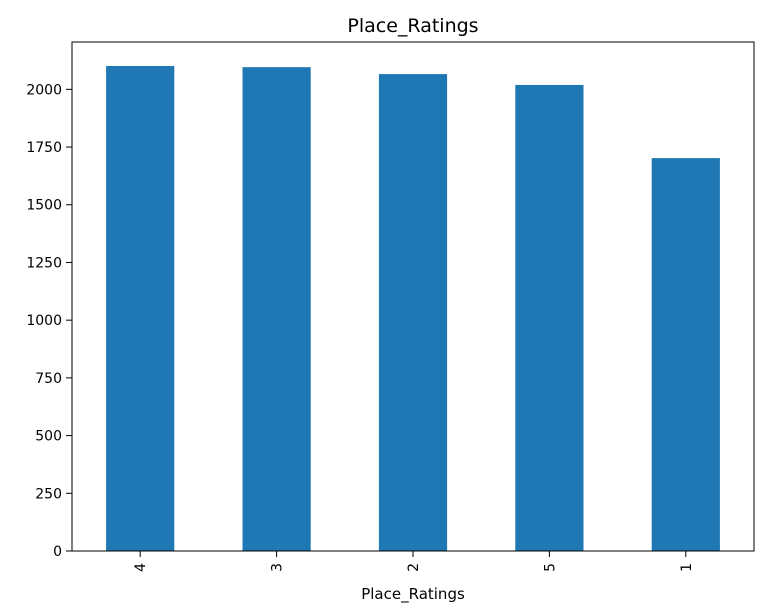  I want to click on y-tick-label: 1750, so click(44, 148).